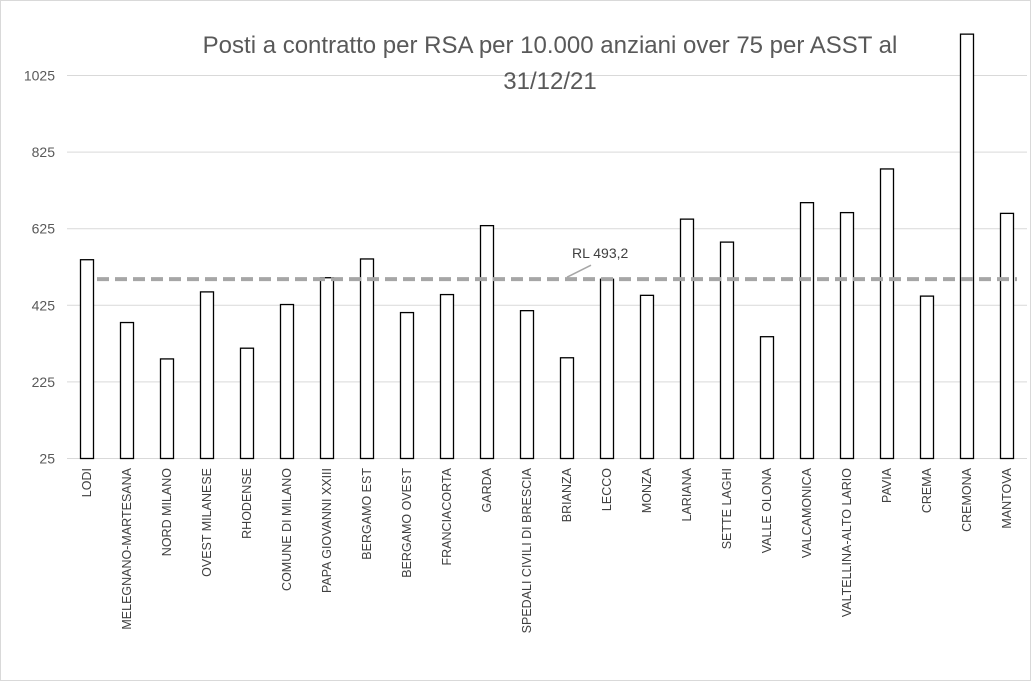 Image resolution: width=1031 pixels, height=681 pixels. I want to click on x-tick-label: VALLE OLONA, so click(767, 510).